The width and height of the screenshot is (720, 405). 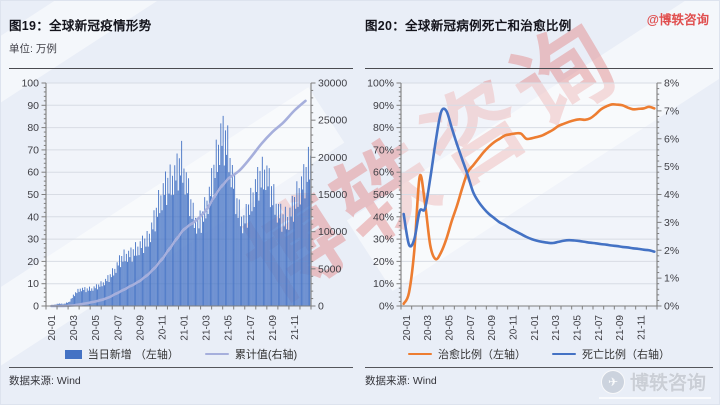 What do you see at coordinates (33, 262) in the screenshot?
I see `svg-text: 20` at bounding box center [33, 262].